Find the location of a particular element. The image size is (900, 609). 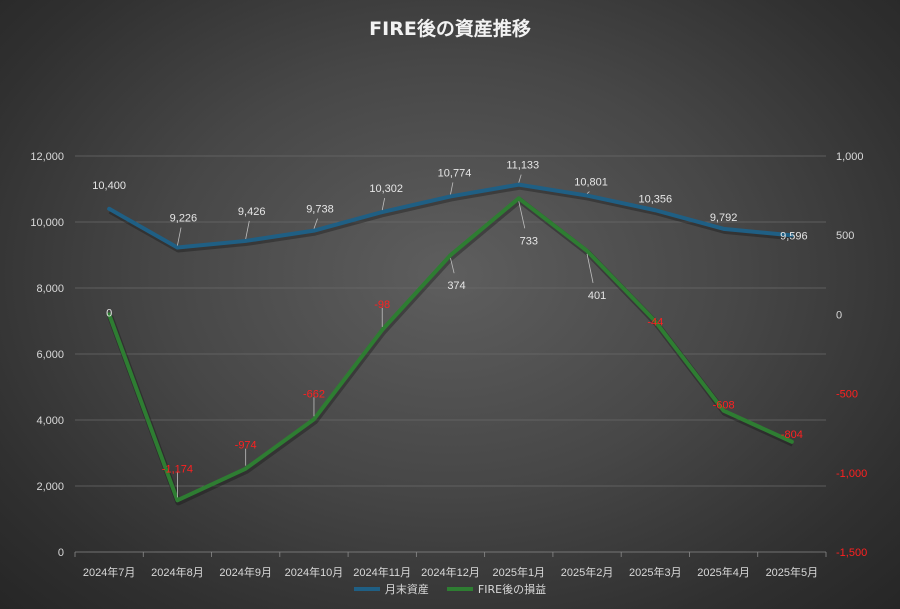

x-tick-label: 2024年7月 is located at coordinates (109, 572).